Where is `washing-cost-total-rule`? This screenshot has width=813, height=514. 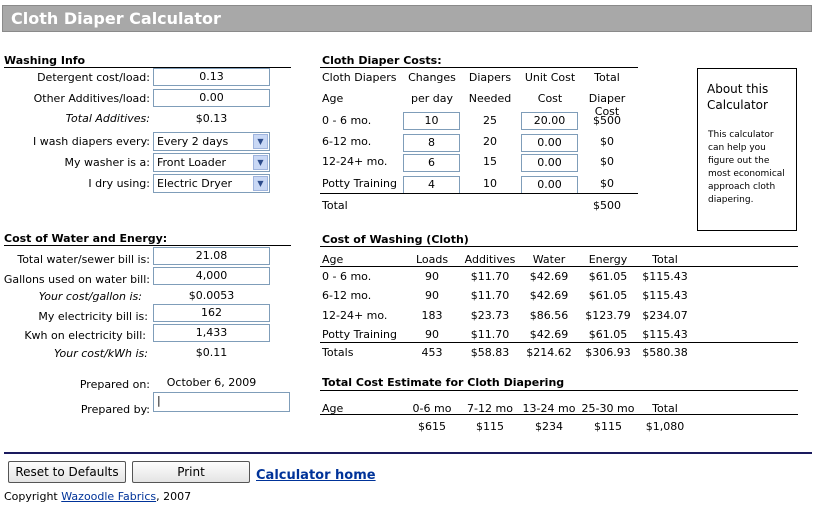
washing-cost-total-rule is located at coordinates (559, 342).